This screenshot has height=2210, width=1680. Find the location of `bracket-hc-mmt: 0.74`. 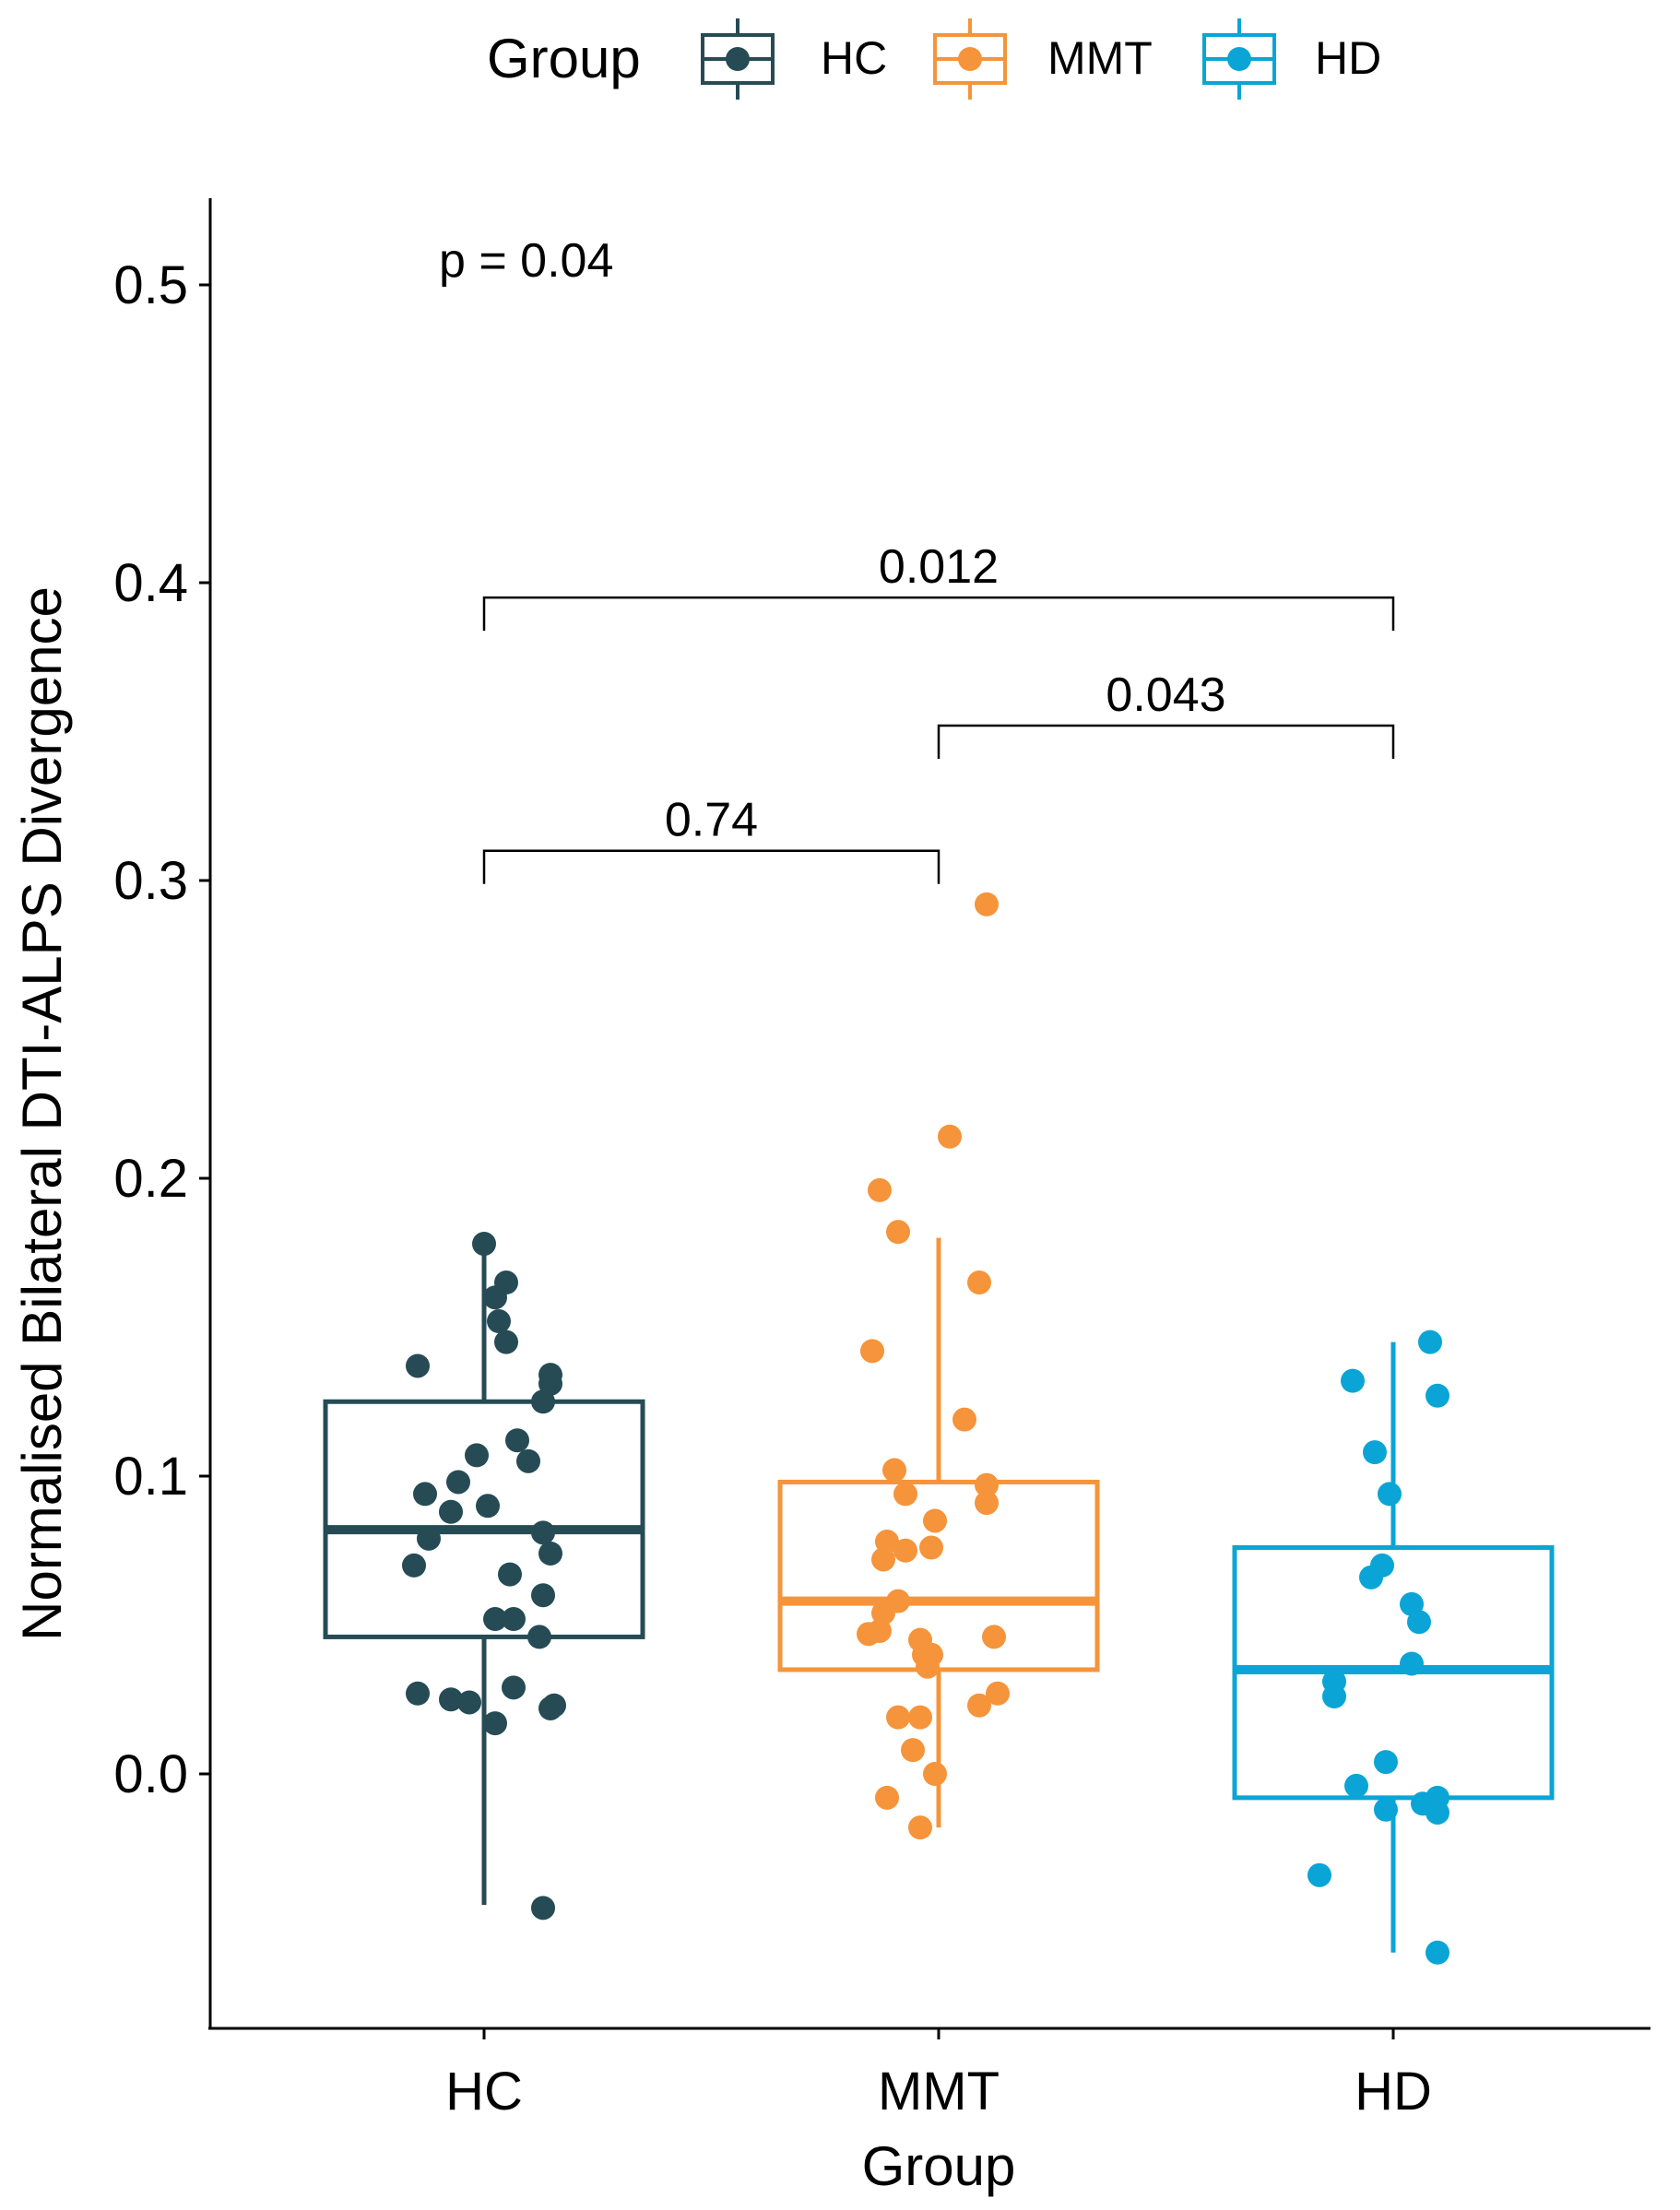

bracket-hc-mmt: 0.74 is located at coordinates (711, 839).